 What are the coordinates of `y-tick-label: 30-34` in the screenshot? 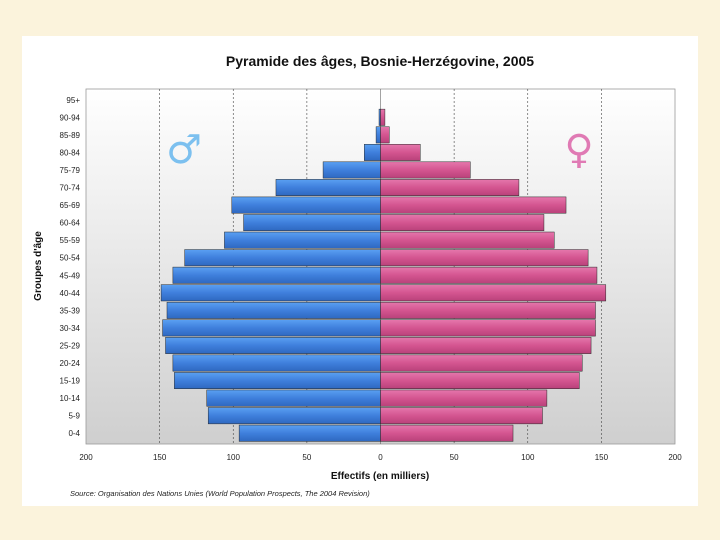 It's located at (70, 328).